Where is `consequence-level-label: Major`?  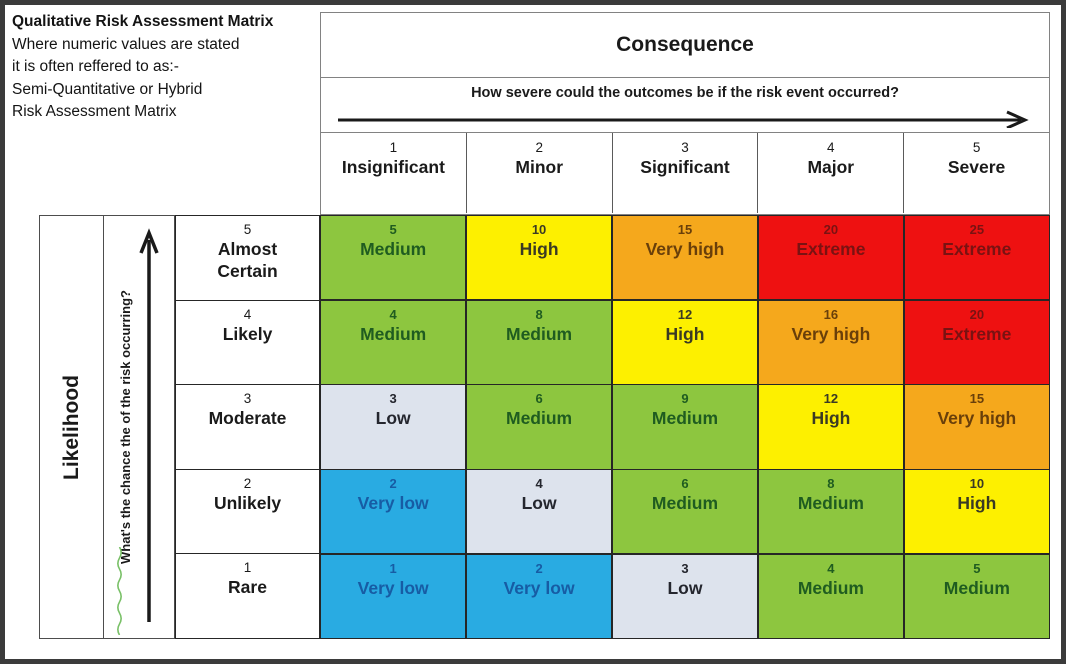 consequence-level-label: Major is located at coordinates (831, 167).